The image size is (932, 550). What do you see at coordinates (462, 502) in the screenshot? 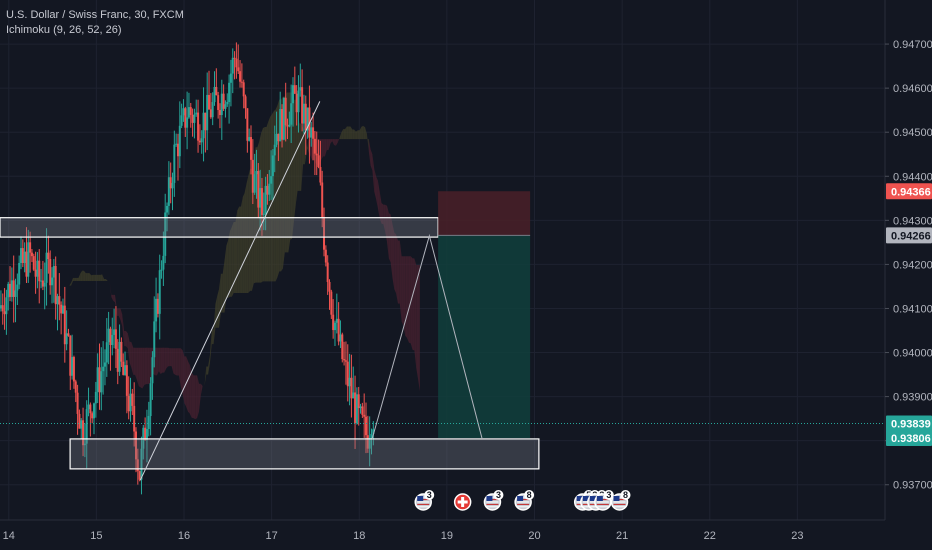
I see `flag-cross` at bounding box center [462, 502].